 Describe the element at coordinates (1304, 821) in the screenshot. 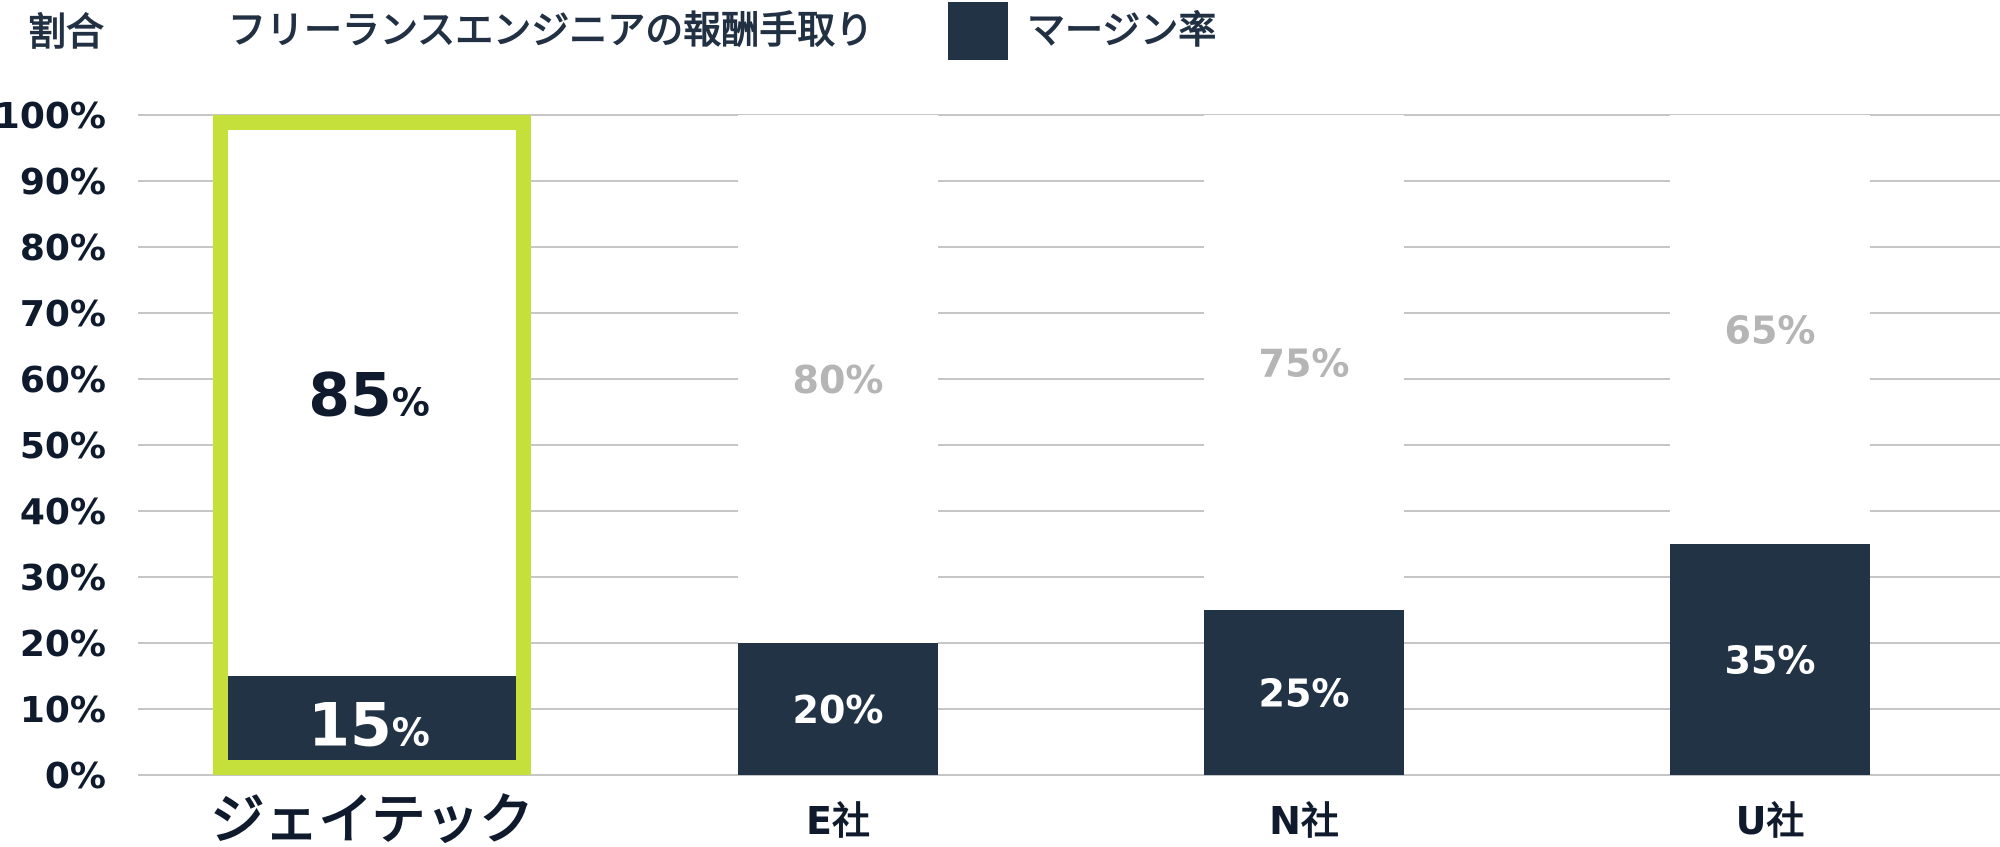

I see `category-label: N社` at that location.